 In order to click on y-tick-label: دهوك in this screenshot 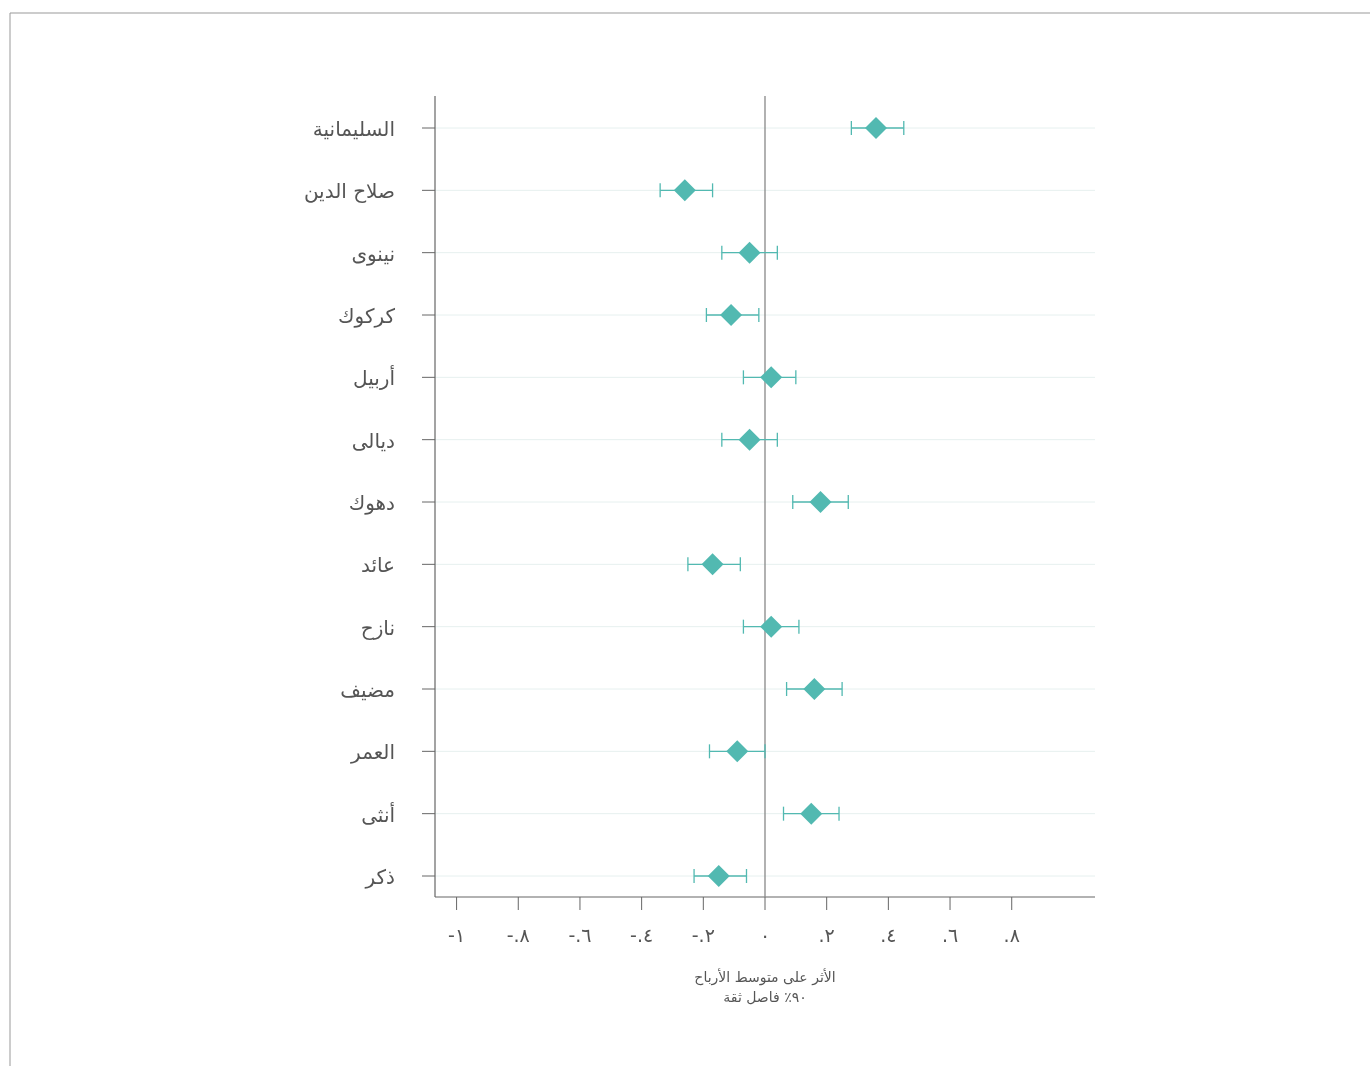, I will do `click(371, 503)`.